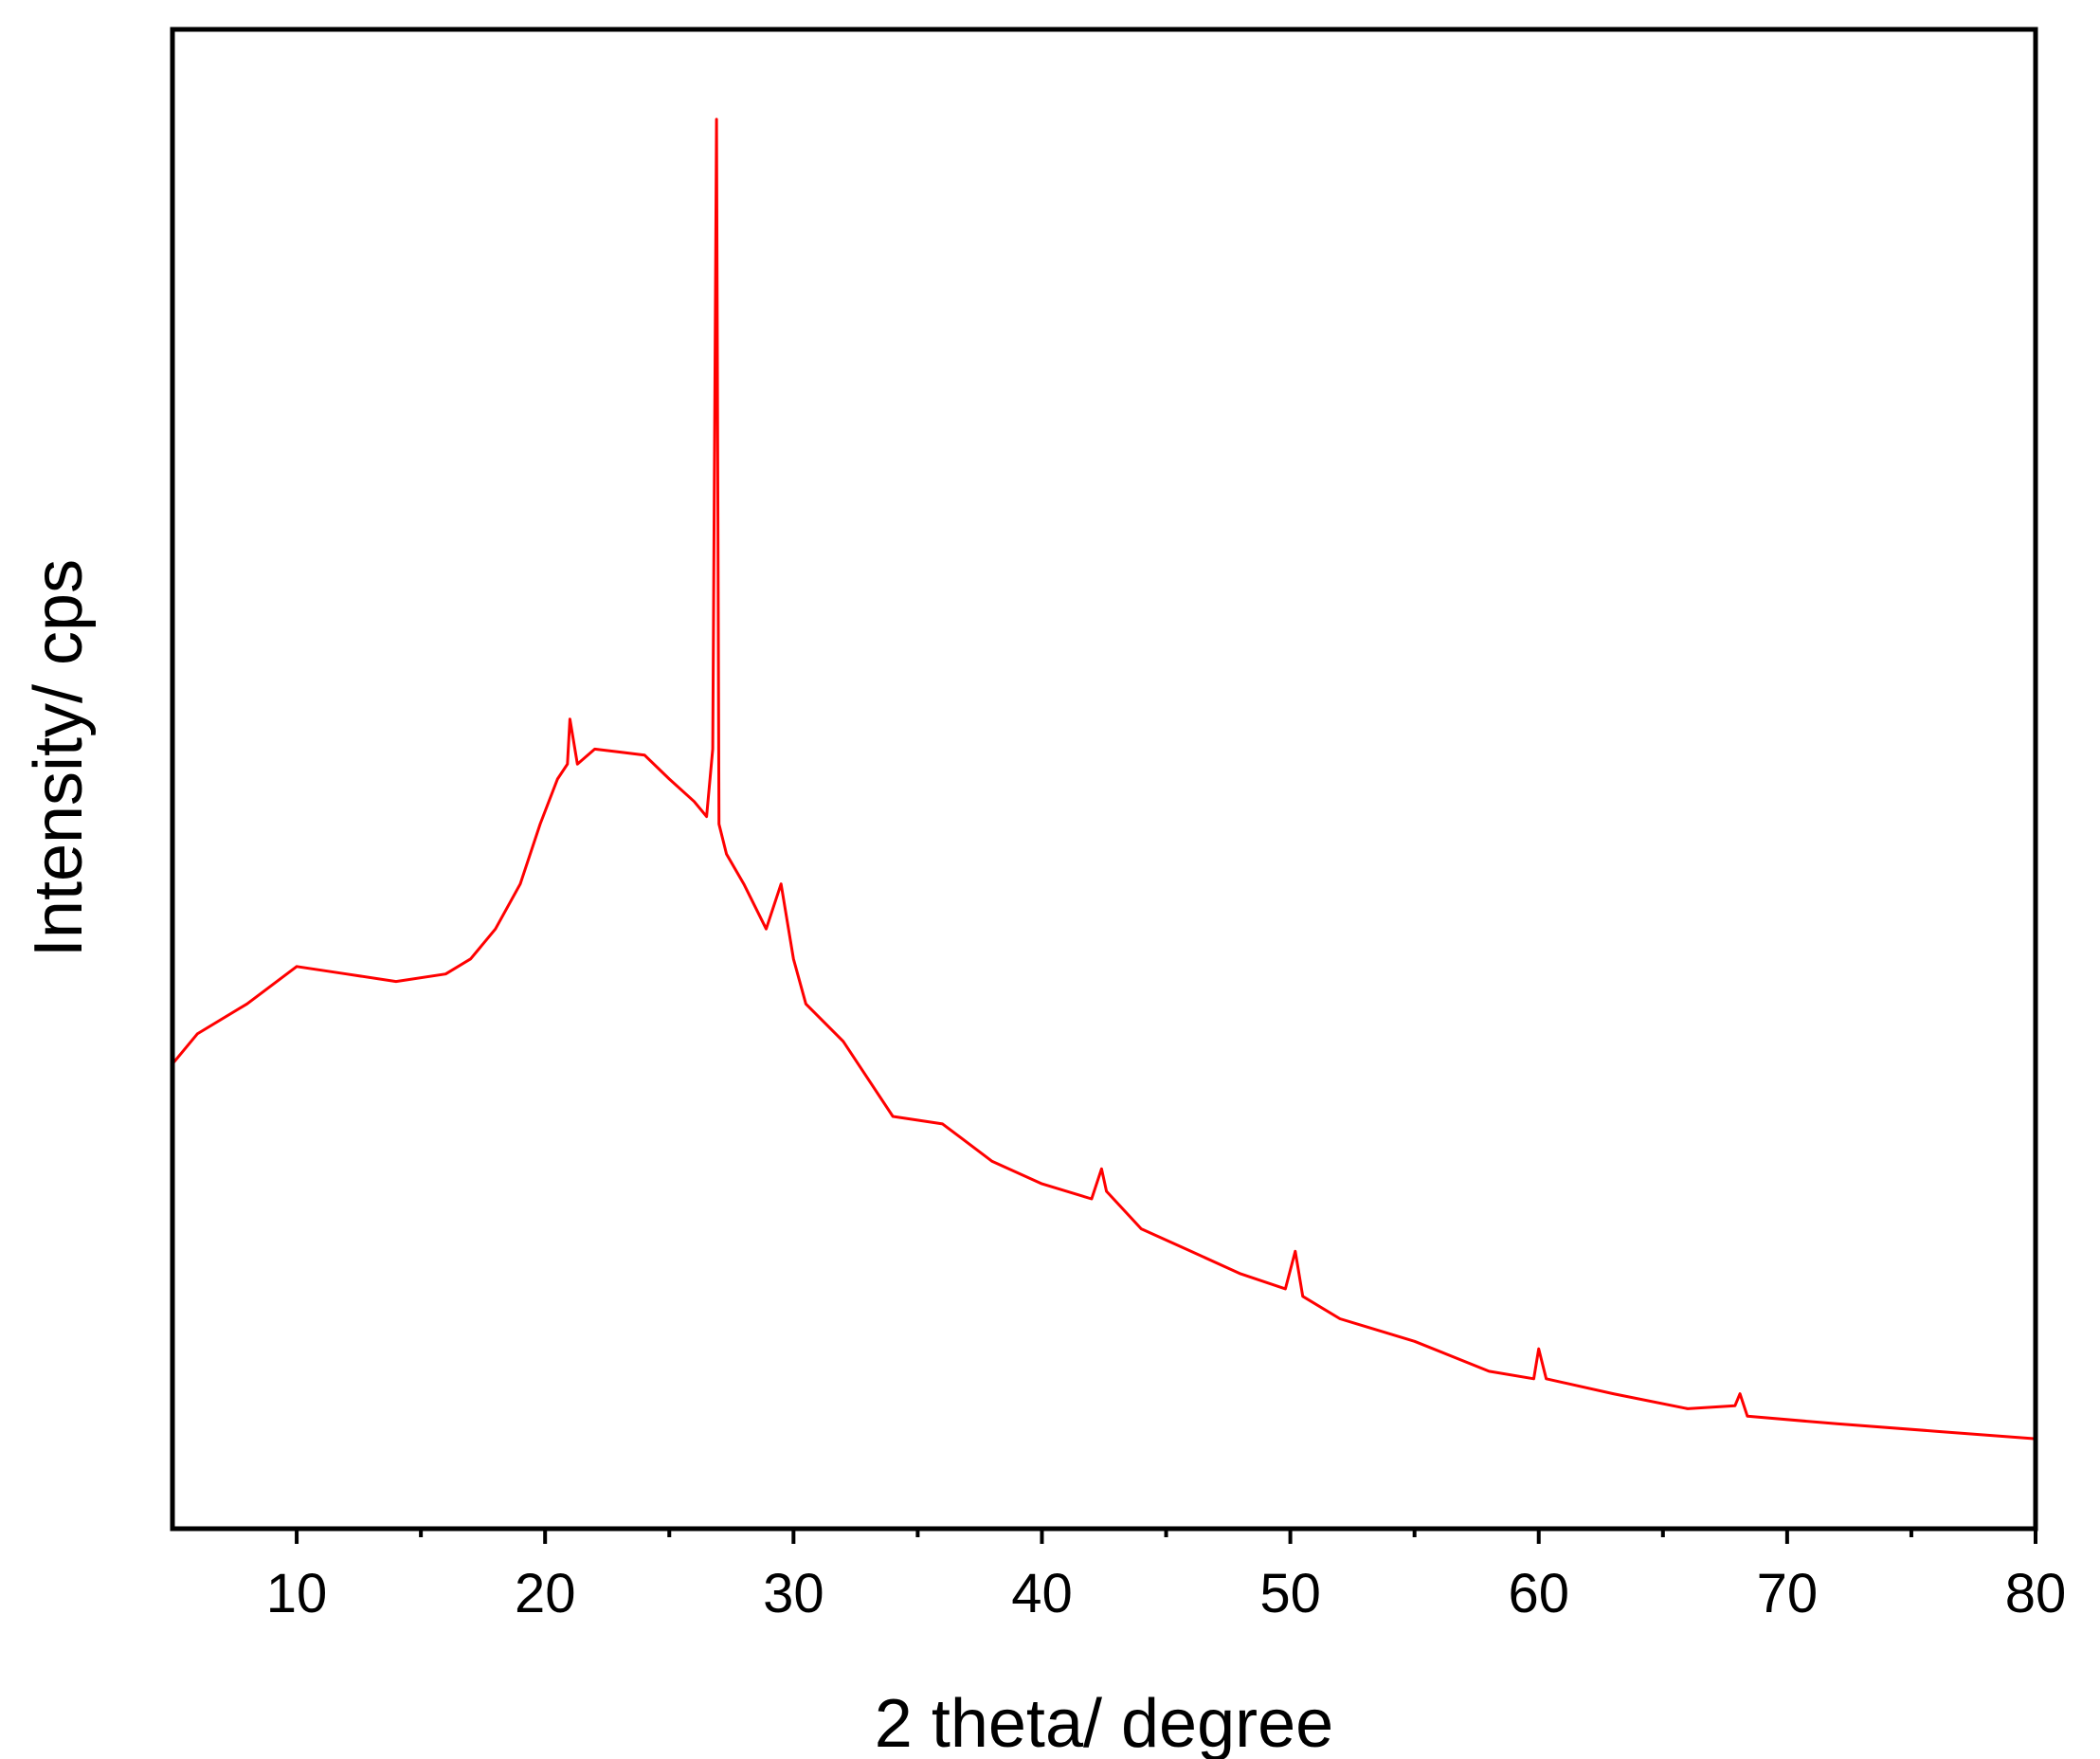  I want to click on x-tick-label: 50, so click(1290, 1593).